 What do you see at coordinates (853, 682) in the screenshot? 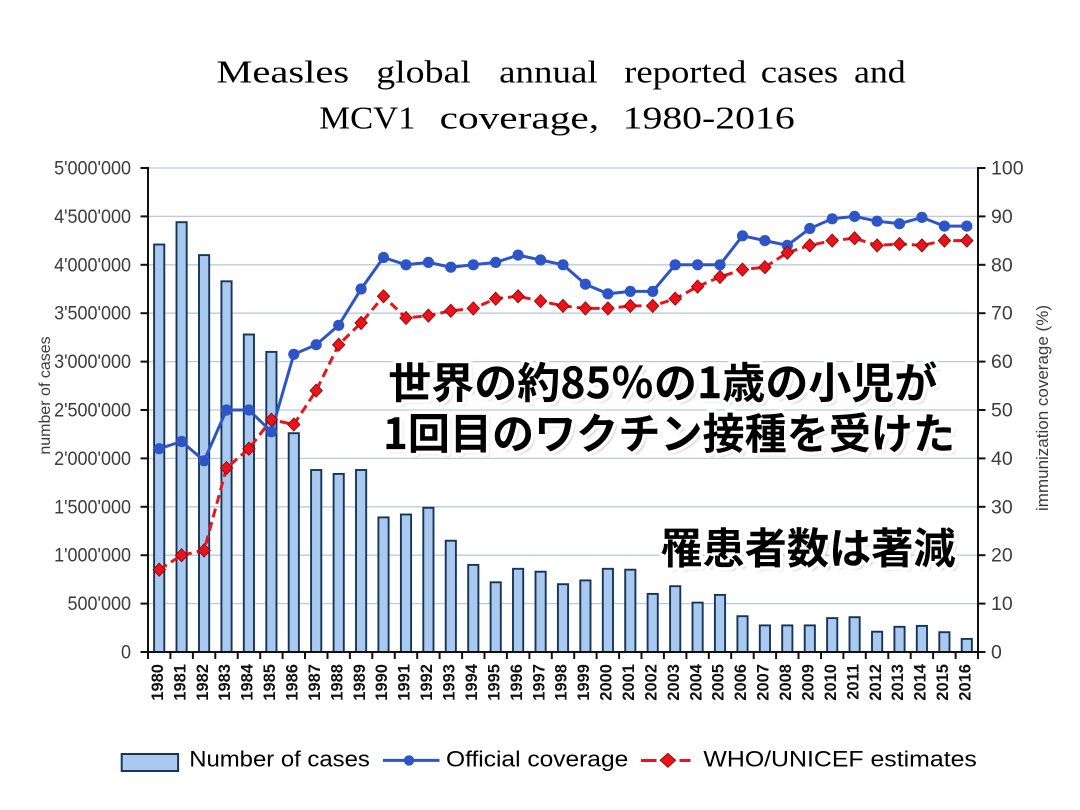
I see `svg-text: 2011` at bounding box center [853, 682].